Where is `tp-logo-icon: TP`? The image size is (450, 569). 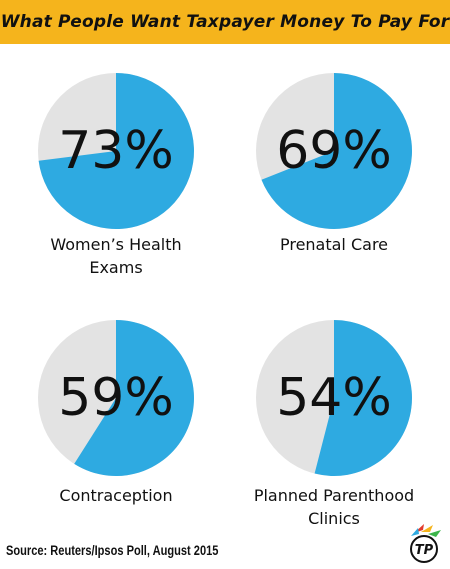
tp-logo-icon: TP is located at coordinates (425, 543).